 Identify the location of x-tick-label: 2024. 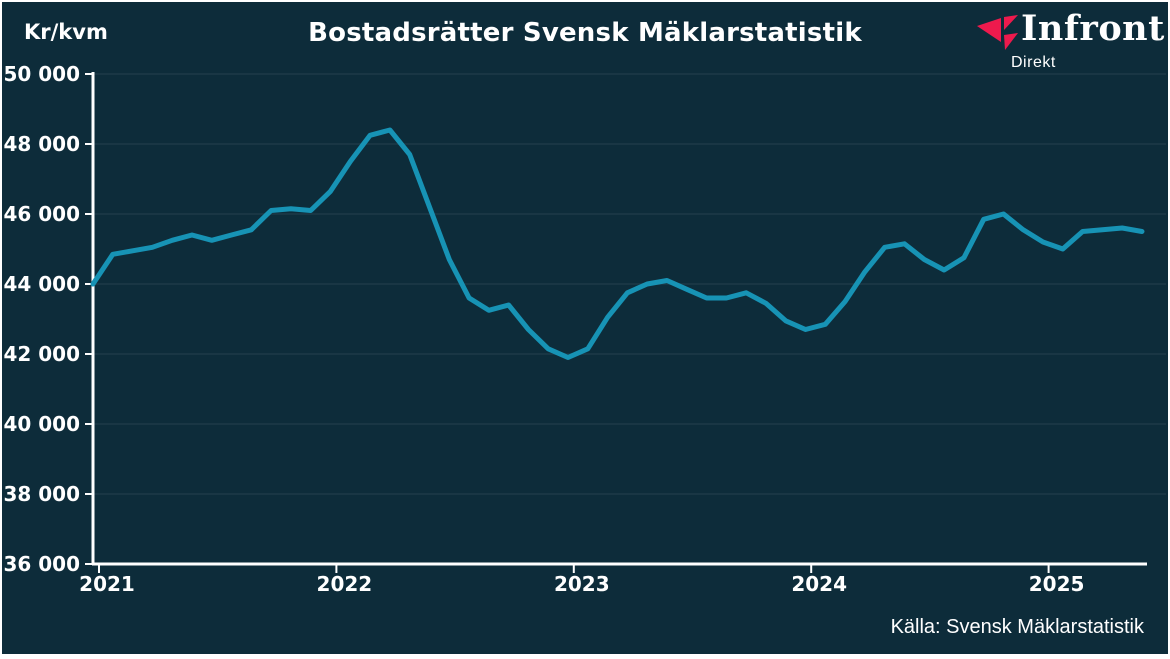
(819, 584).